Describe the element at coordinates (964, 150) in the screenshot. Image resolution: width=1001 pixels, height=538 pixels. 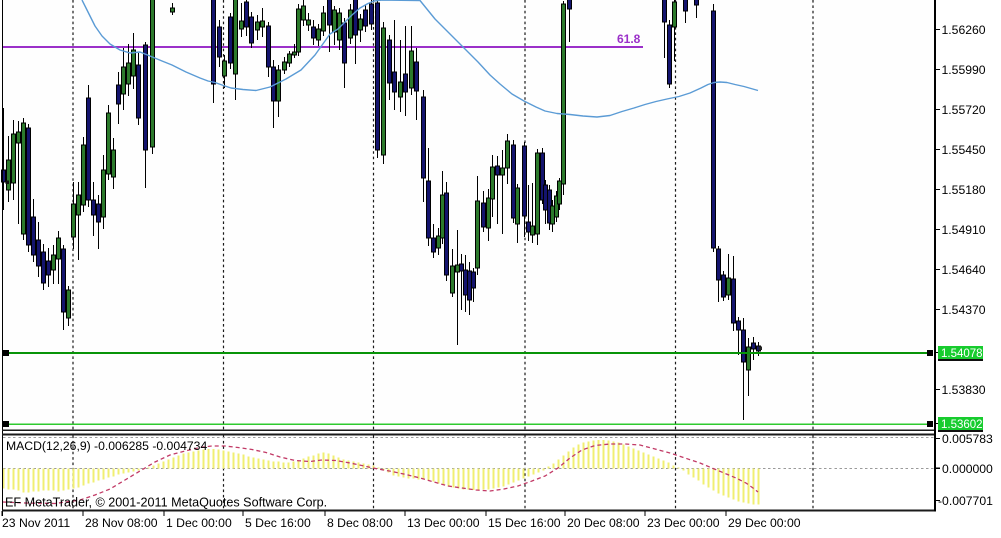
I see `svg-text: 1.55450` at that location.